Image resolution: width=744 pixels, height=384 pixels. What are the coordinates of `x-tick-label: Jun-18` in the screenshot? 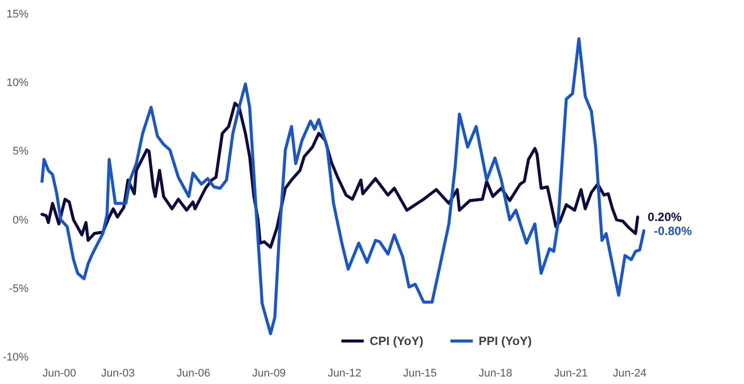 It's located at (495, 374).